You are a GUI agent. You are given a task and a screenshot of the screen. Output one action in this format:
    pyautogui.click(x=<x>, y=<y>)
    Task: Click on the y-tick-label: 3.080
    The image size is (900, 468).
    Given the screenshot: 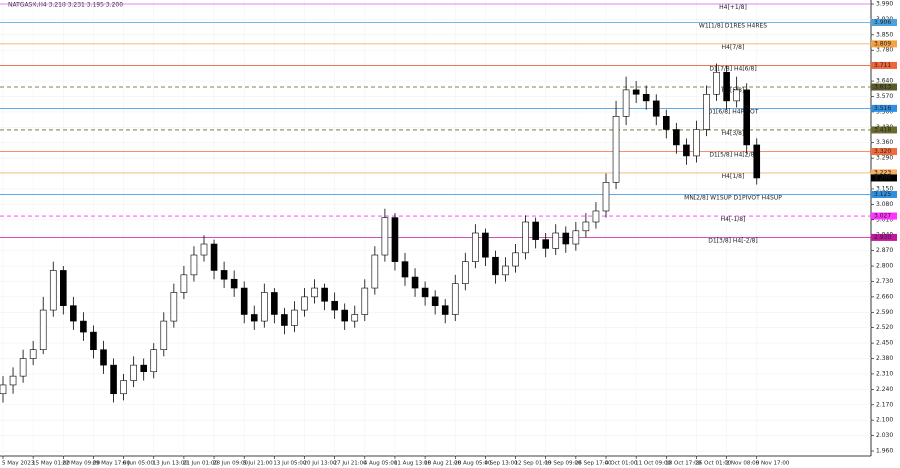 What is the action you would take?
    pyautogui.click(x=884, y=204)
    